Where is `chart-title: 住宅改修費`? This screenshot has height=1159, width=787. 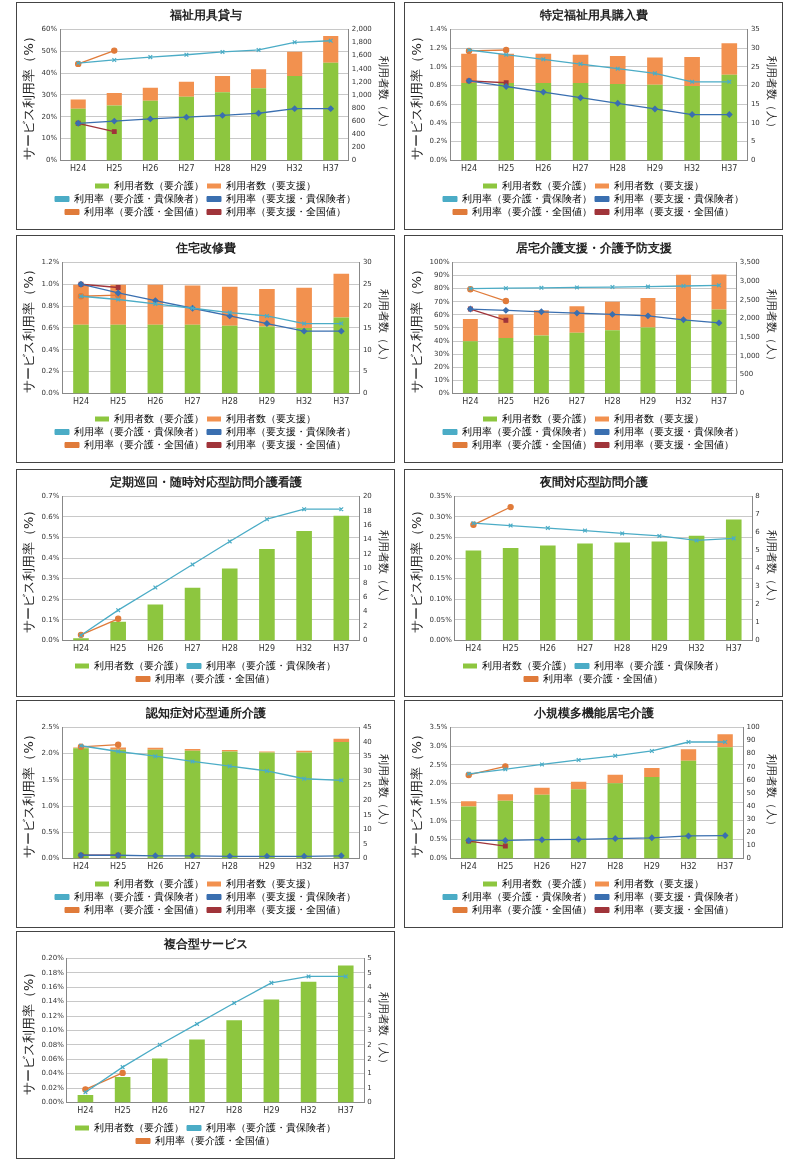
chart-title: 住宅改修費 is located at coordinates (205, 248).